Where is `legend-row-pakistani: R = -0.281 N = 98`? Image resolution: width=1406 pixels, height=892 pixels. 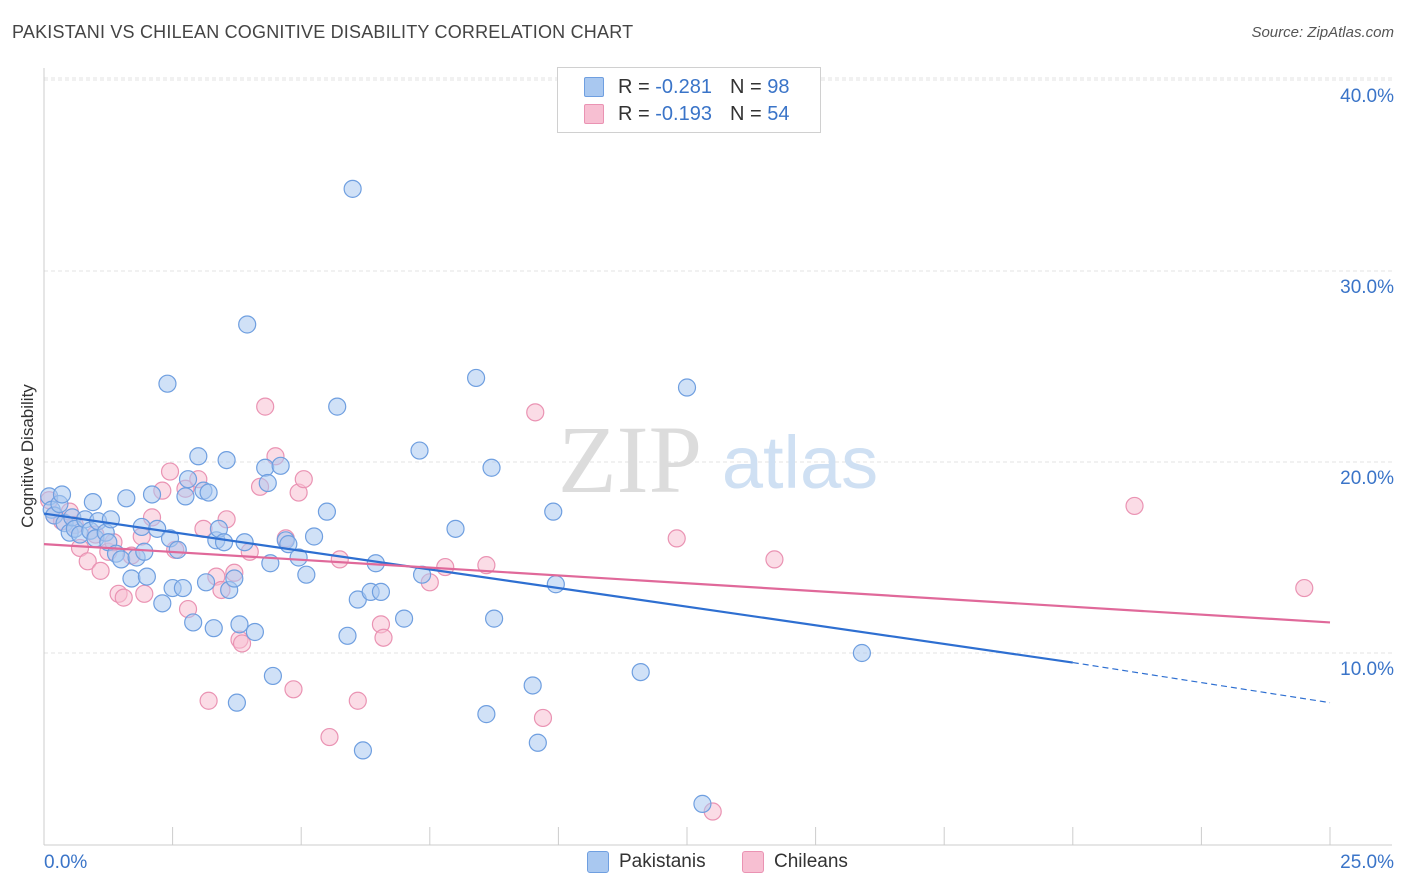 legend-row-pakistani: R = -0.281 N = 98 is located at coordinates (686, 87).